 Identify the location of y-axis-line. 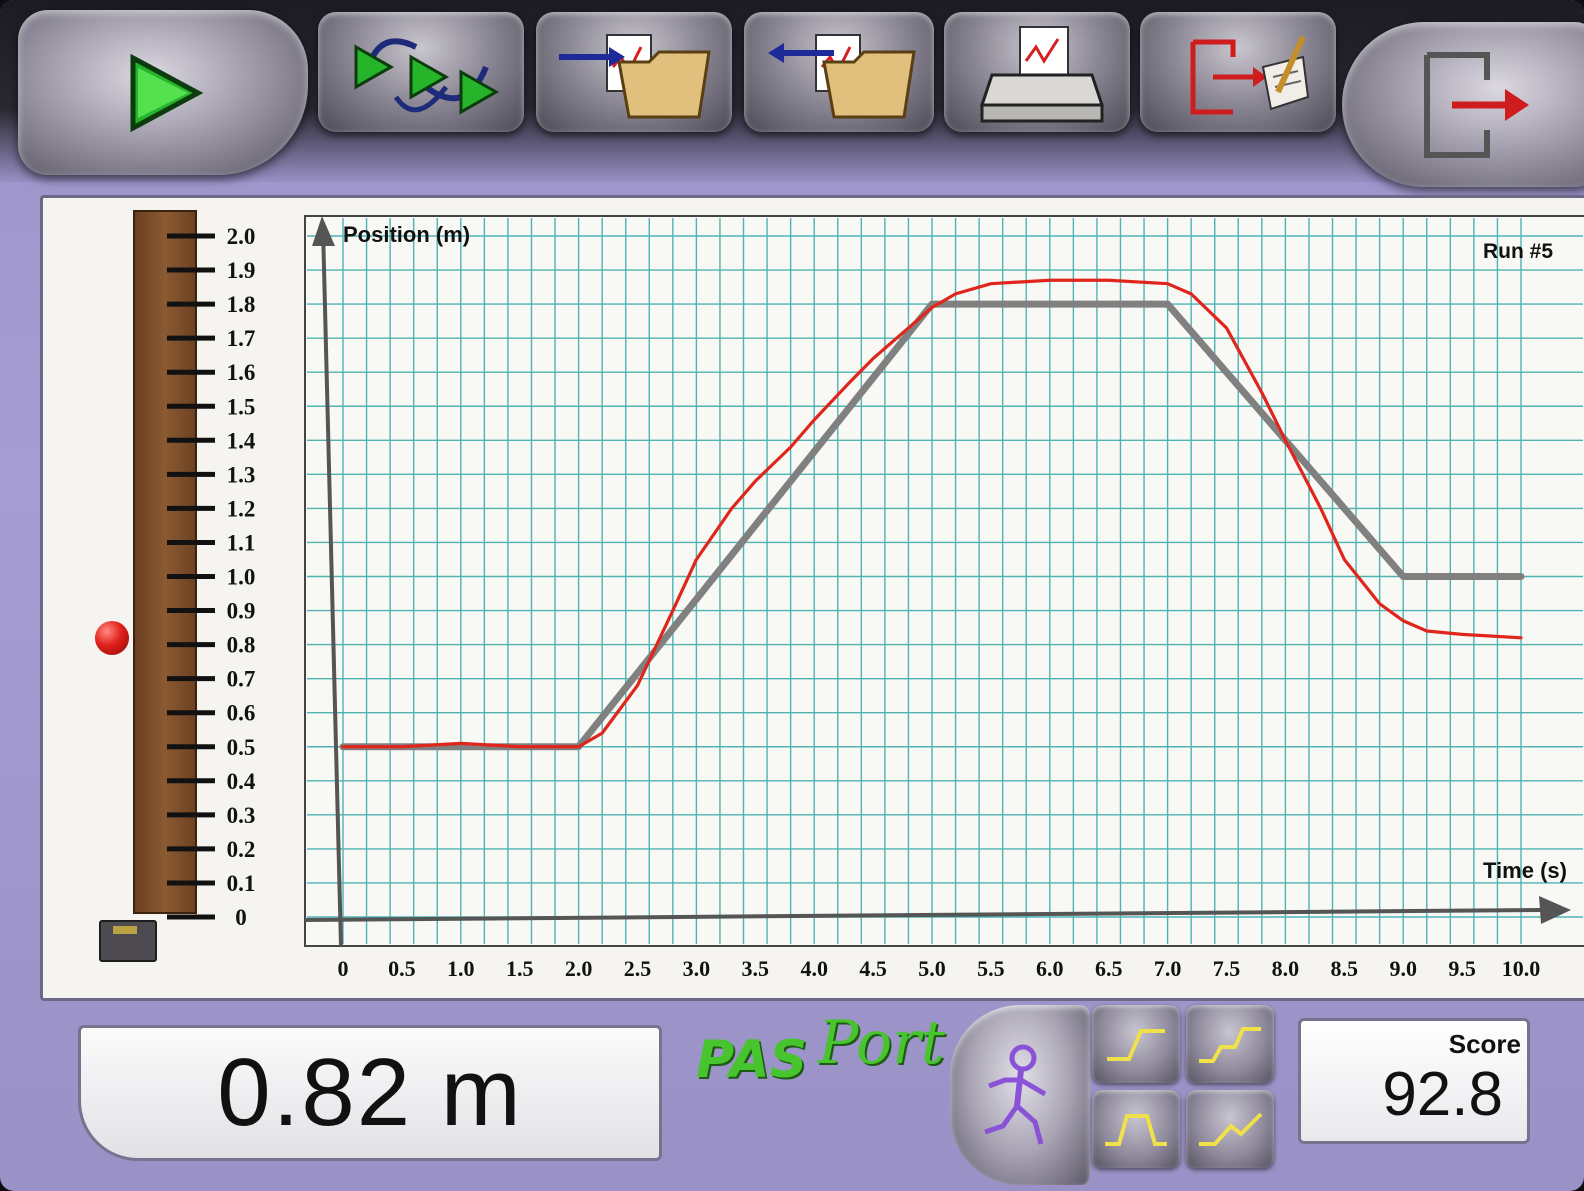
(332, 587).